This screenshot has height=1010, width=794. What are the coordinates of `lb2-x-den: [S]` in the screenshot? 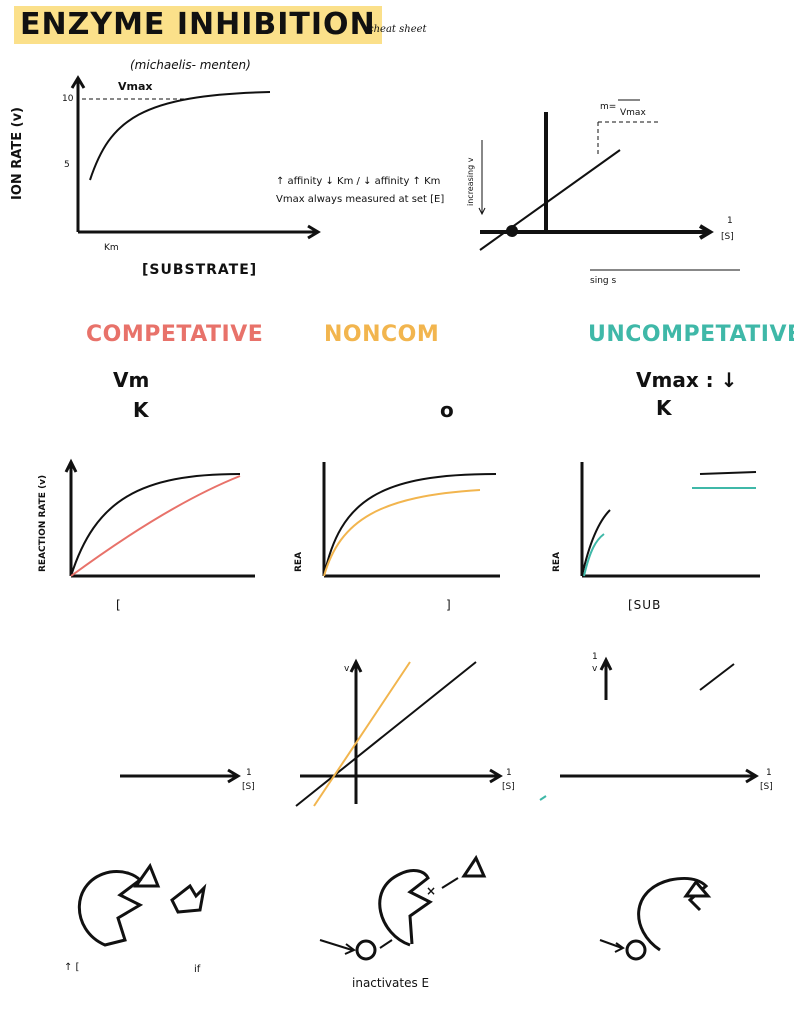 It's located at (508, 787).